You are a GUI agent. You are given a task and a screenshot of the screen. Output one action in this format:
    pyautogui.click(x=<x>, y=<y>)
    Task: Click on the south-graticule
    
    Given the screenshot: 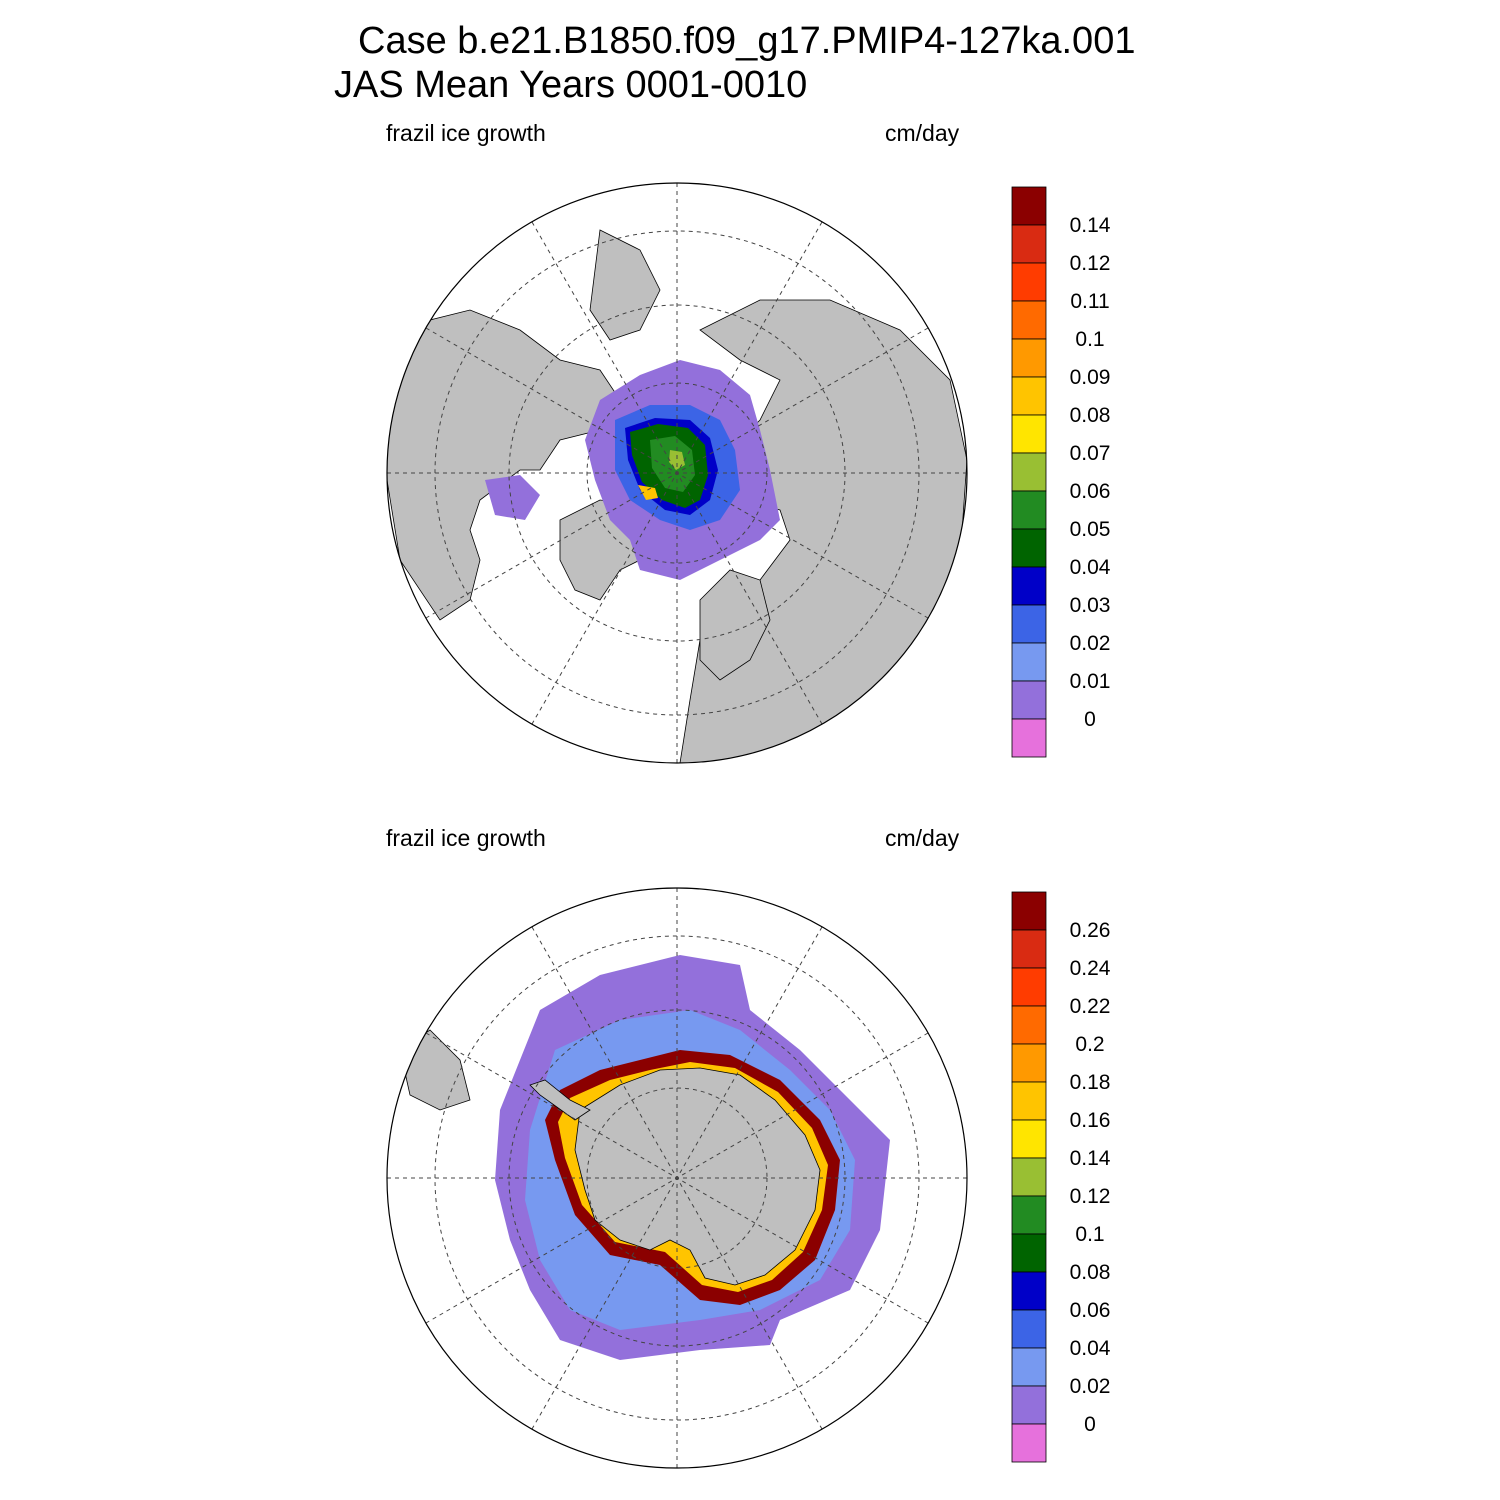 What is the action you would take?
    pyautogui.click(x=677, y=1178)
    